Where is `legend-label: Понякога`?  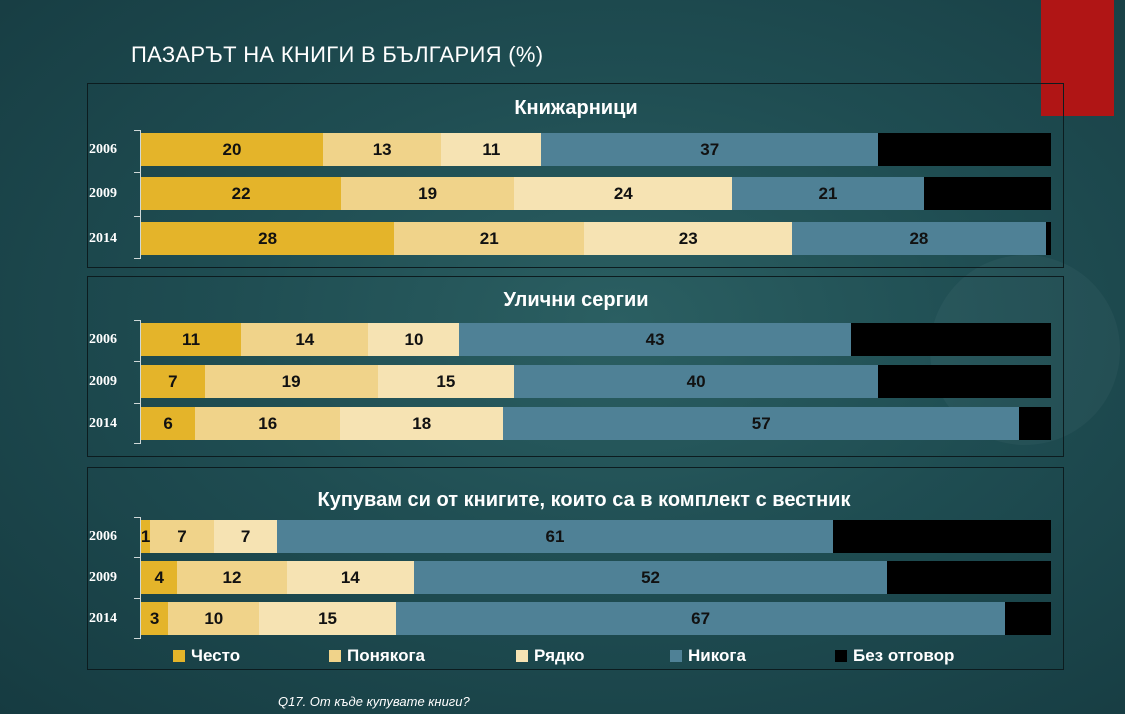
legend-label: Понякога is located at coordinates (386, 655).